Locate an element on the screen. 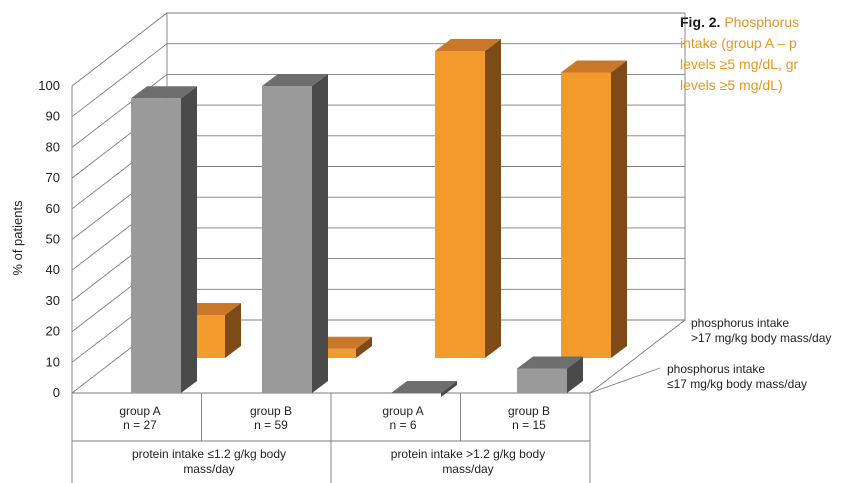 This screenshot has width=868, height=483. legend-label-back-line2: >17 mg/kg body mass/day is located at coordinates (761, 338).